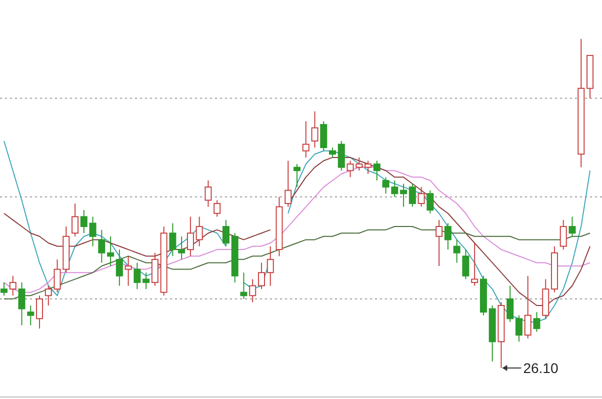  What do you see at coordinates (540, 368) in the screenshot?
I see `annotation: 26.10` at bounding box center [540, 368].